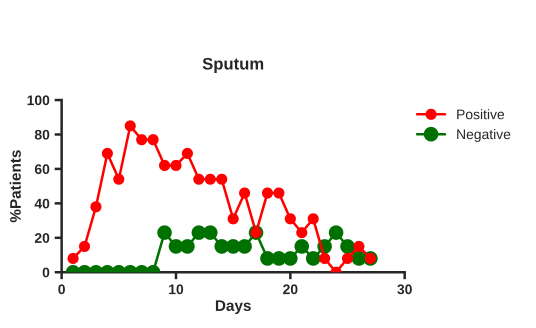  What do you see at coordinates (39, 100) in the screenshot?
I see `y-tick-label: 100` at bounding box center [39, 100].